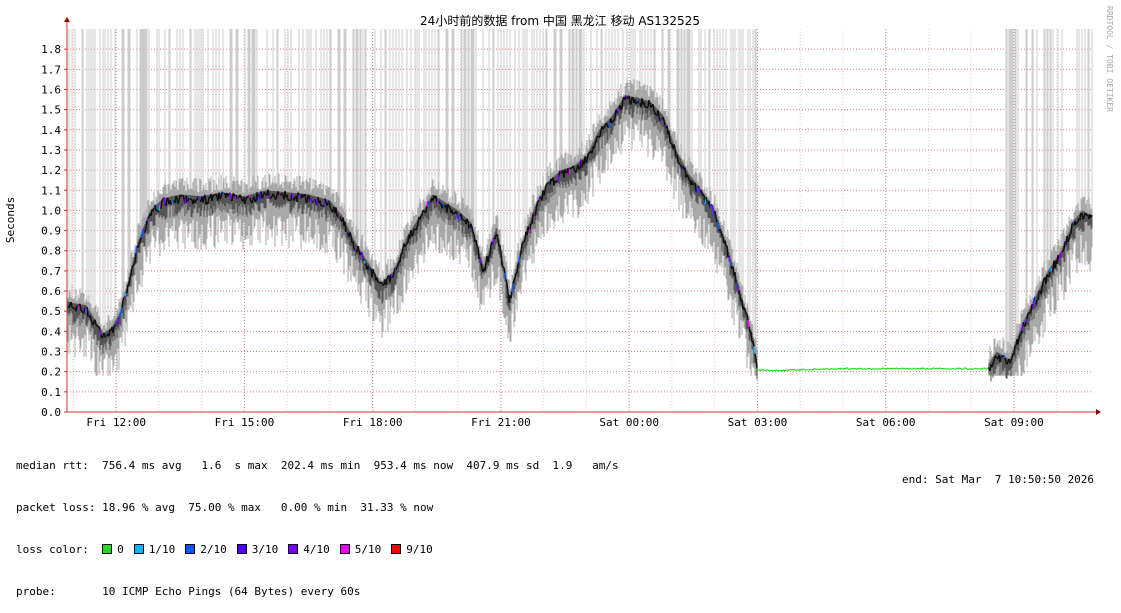 The image size is (1121, 613). I want to click on y-tick-label: 1.0, so click(51, 210).